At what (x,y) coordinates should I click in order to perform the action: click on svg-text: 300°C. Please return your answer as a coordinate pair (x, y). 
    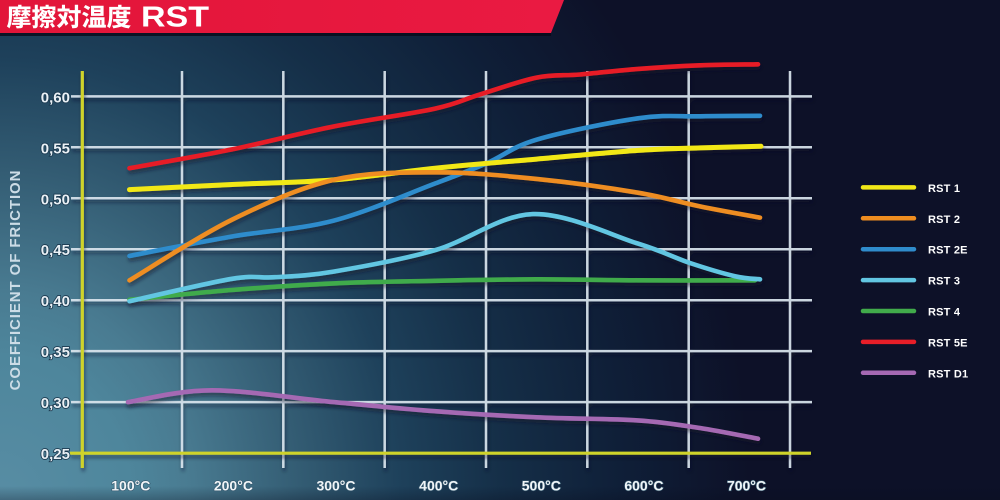
    Looking at the image, I should click on (335, 486).